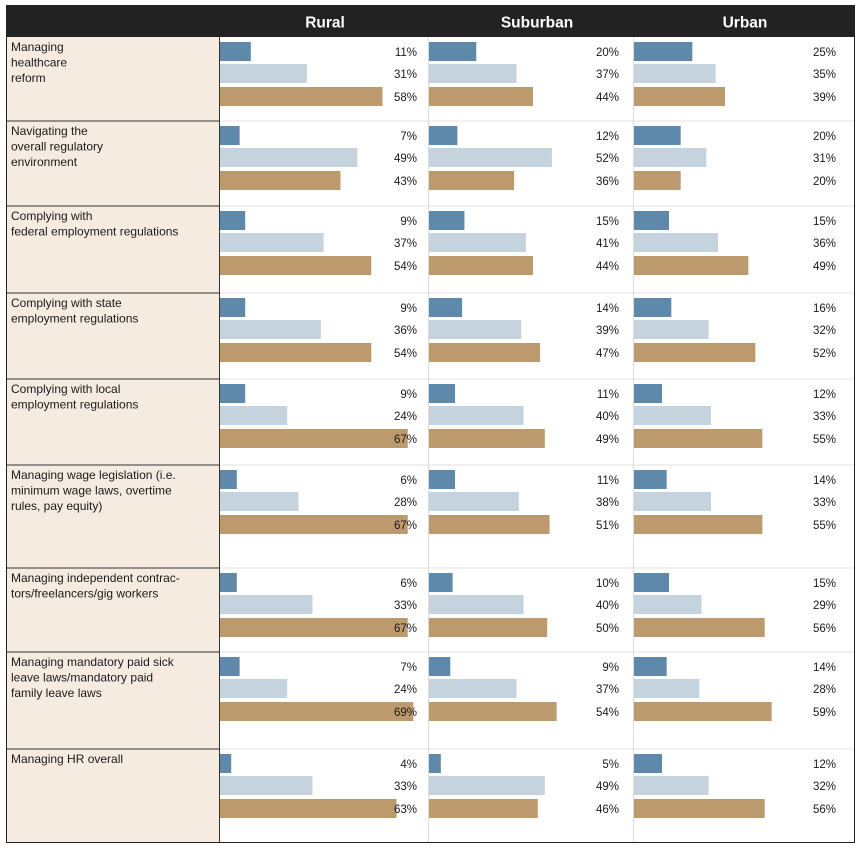  Describe the element at coordinates (824, 606) in the screenshot. I see `data-label-urban: 29%` at that location.